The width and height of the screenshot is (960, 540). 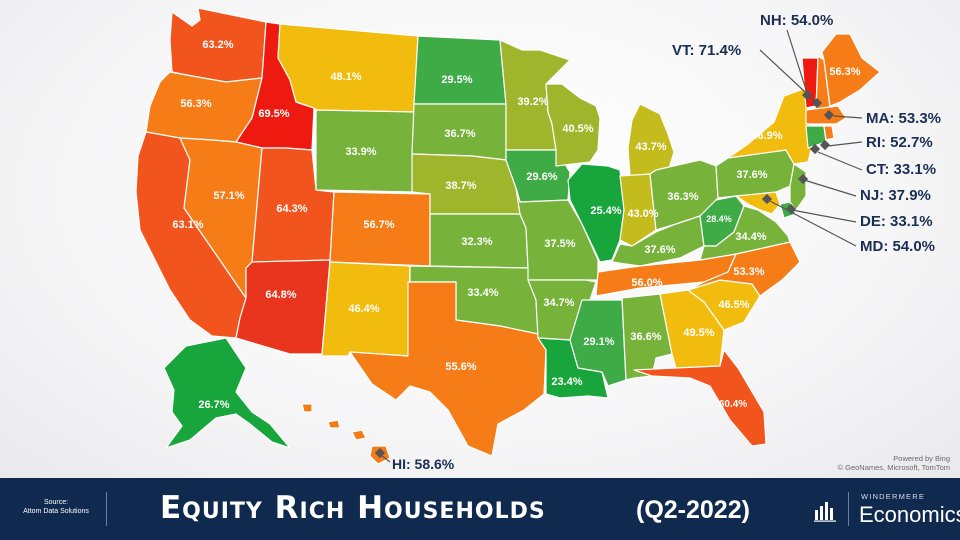 What do you see at coordinates (921, 458) in the screenshot?
I see `attribution-line-1: Powered by Bing` at bounding box center [921, 458].